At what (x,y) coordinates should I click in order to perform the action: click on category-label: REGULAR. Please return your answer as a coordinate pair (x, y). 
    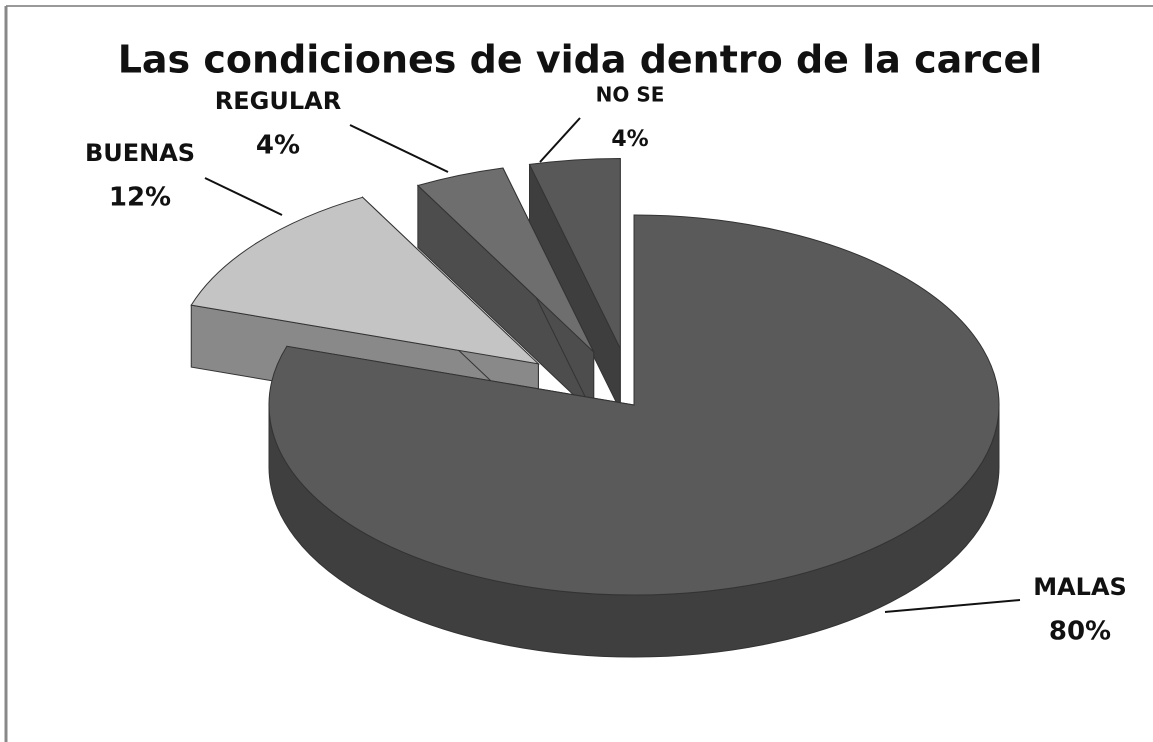
    Looking at the image, I should click on (278, 101).